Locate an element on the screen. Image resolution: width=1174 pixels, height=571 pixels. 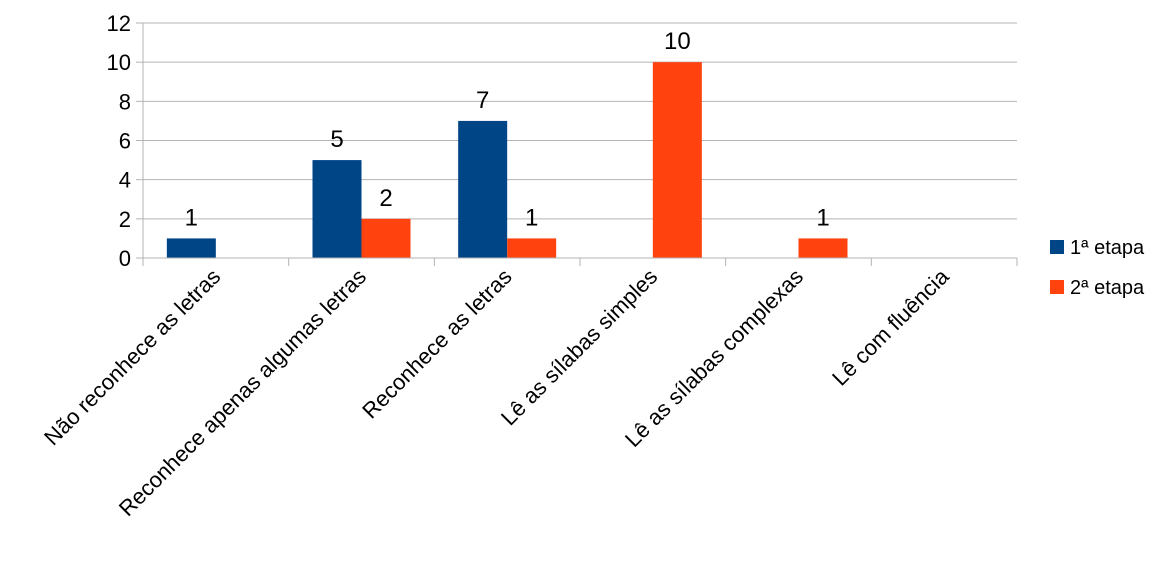
y-axis-ticks: 0 2 4 6 8 10 12 is located at coordinates (119, 141).